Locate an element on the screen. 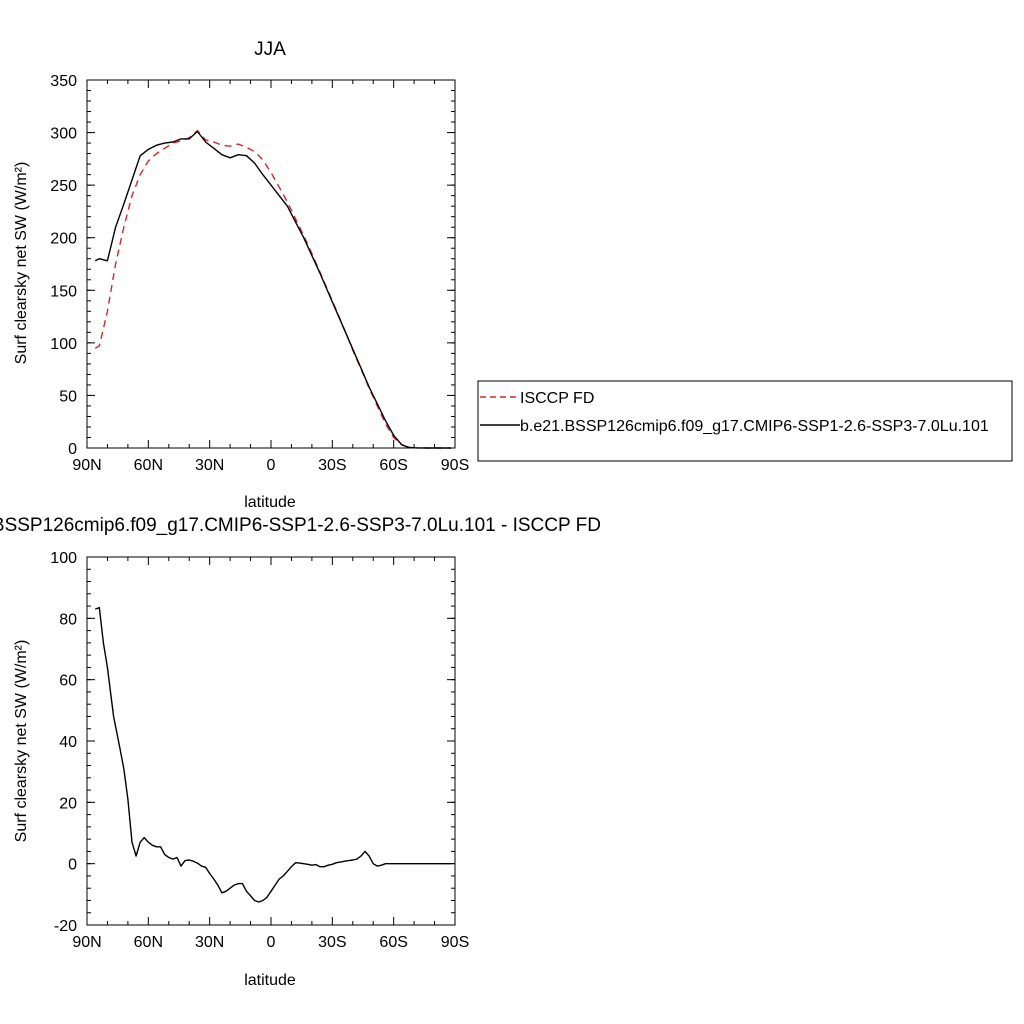 Image resolution: width=1024 pixels, height=1024 pixels. y-tick-label: 200 is located at coordinates (63, 239).